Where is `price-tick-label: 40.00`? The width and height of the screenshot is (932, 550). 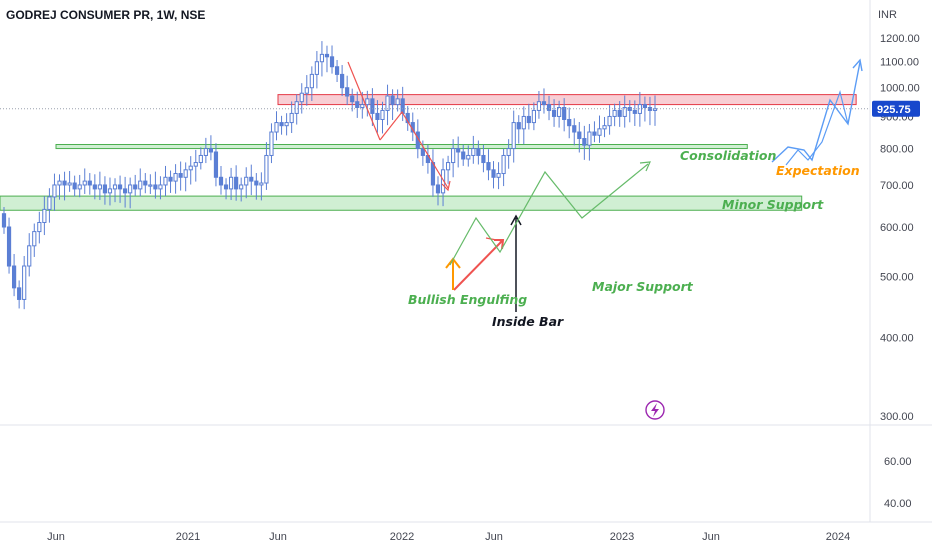
price-tick-label: 40.00 is located at coordinates (898, 504).